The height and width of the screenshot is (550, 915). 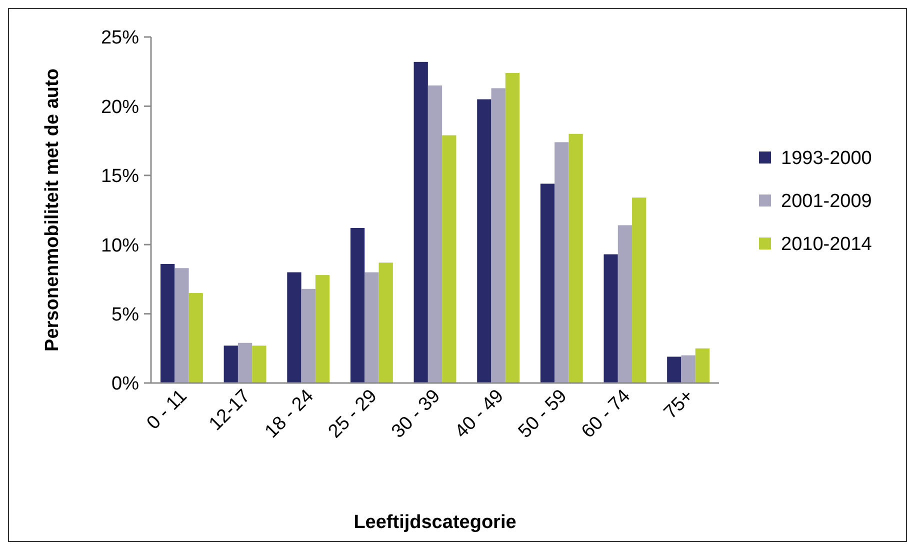 I want to click on y-tick-label: 5%, so click(x=126, y=315).